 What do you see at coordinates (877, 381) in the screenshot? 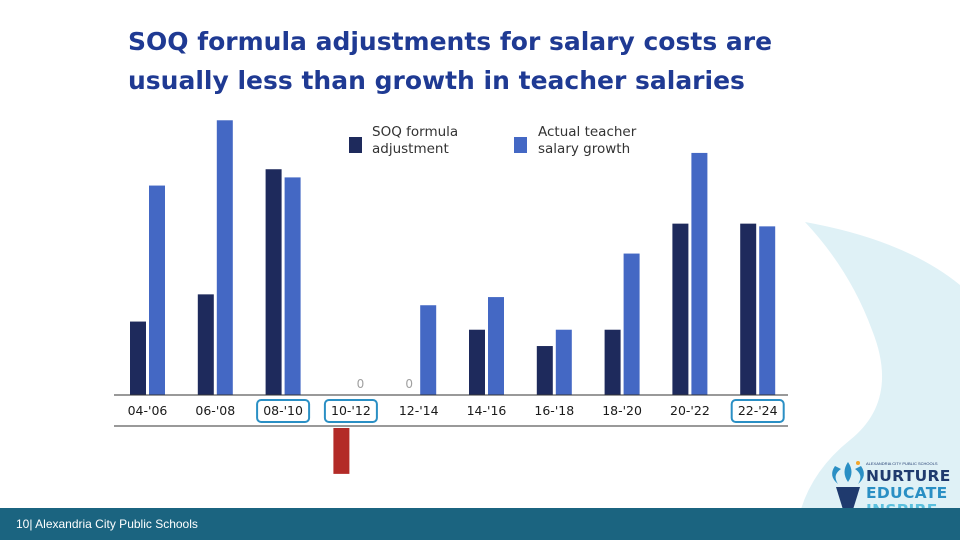
I see `decorative-wave` at bounding box center [877, 381].